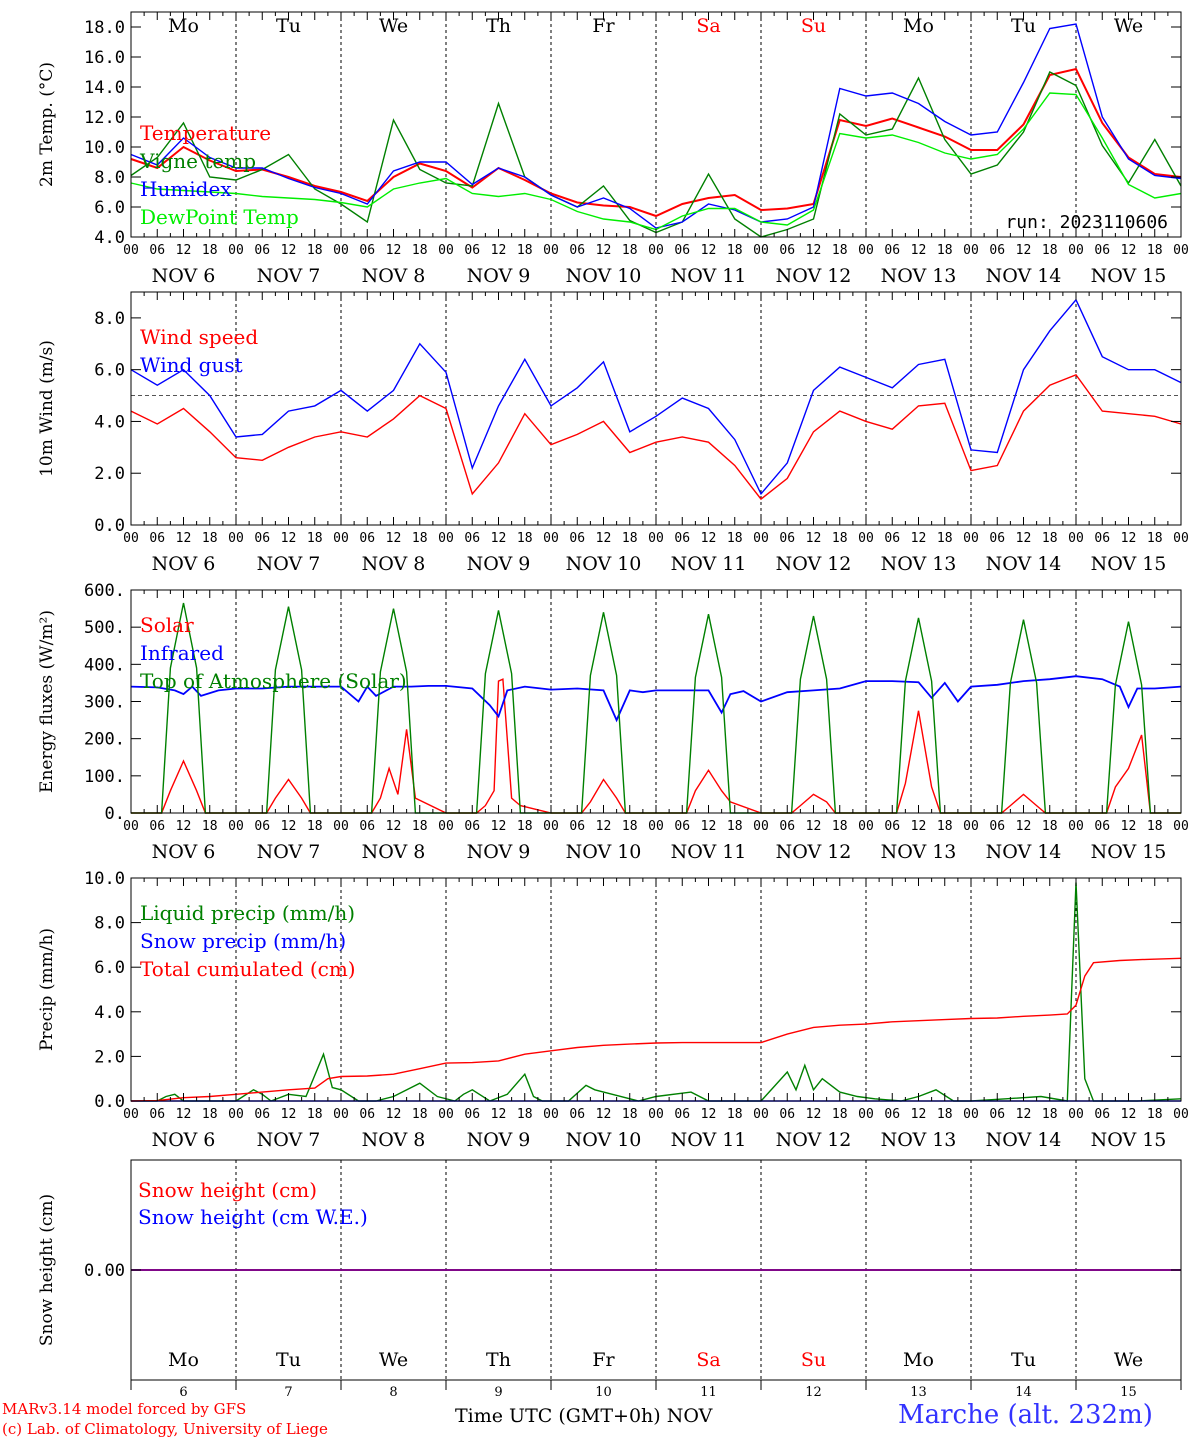 The width and height of the screenshot is (1194, 1440). What do you see at coordinates (708, 1392) in the screenshot?
I see `day-number-label: 11` at bounding box center [708, 1392].